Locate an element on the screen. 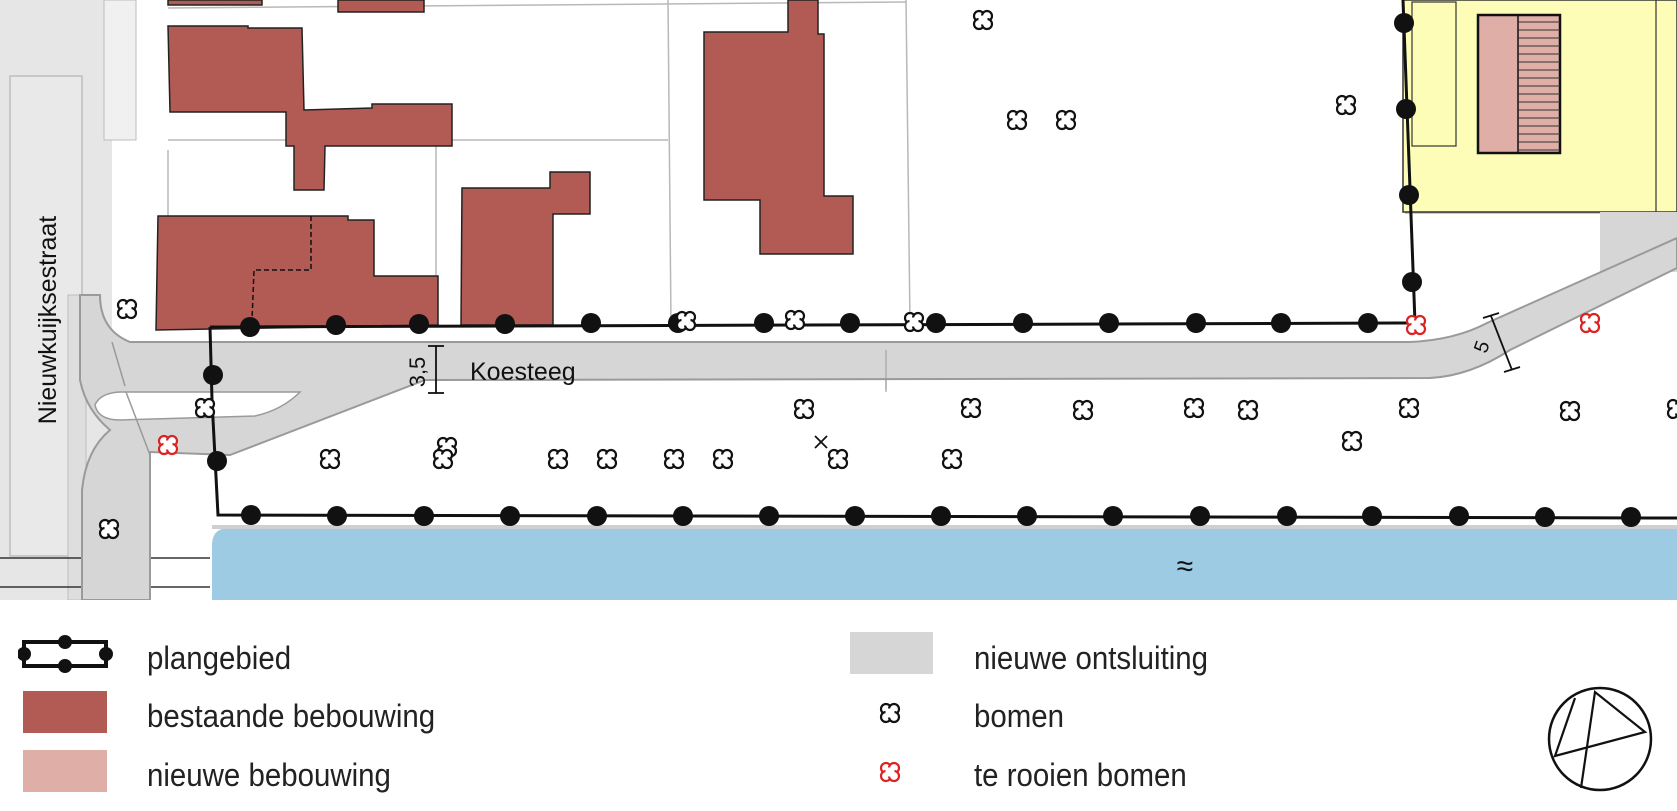  water is located at coordinates (944, 562).